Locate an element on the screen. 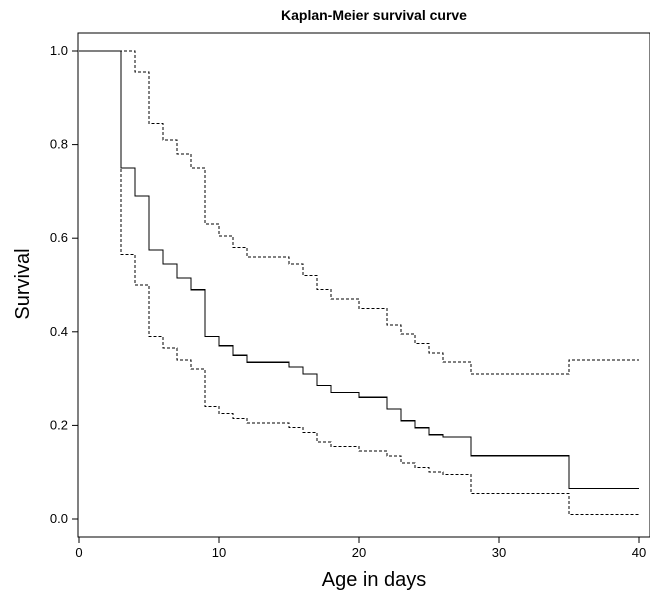 This screenshot has height=596, width=650. x-axis-label: Age in days is located at coordinates (374, 580).